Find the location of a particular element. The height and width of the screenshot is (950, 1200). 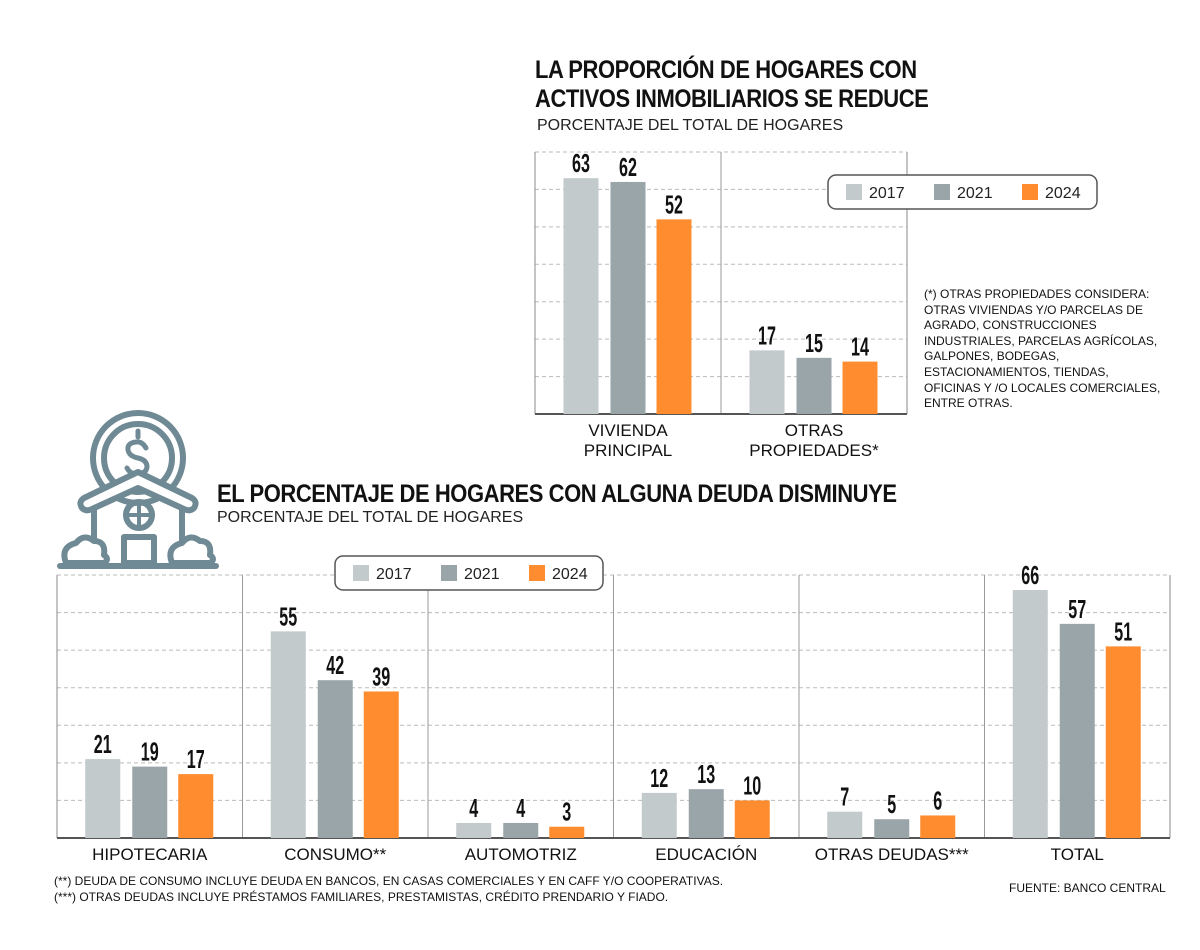

category-label-line: VIVIENDA is located at coordinates (628, 430).